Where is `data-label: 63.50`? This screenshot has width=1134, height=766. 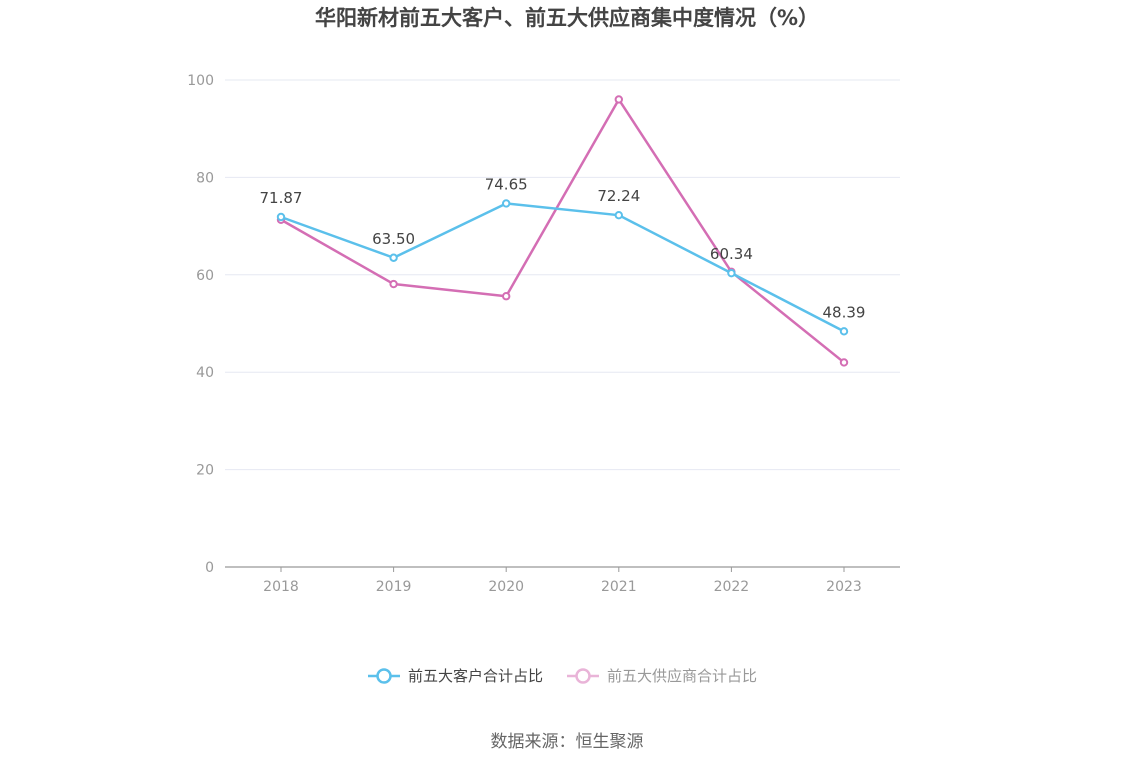
data-label: 63.50 is located at coordinates (393, 239).